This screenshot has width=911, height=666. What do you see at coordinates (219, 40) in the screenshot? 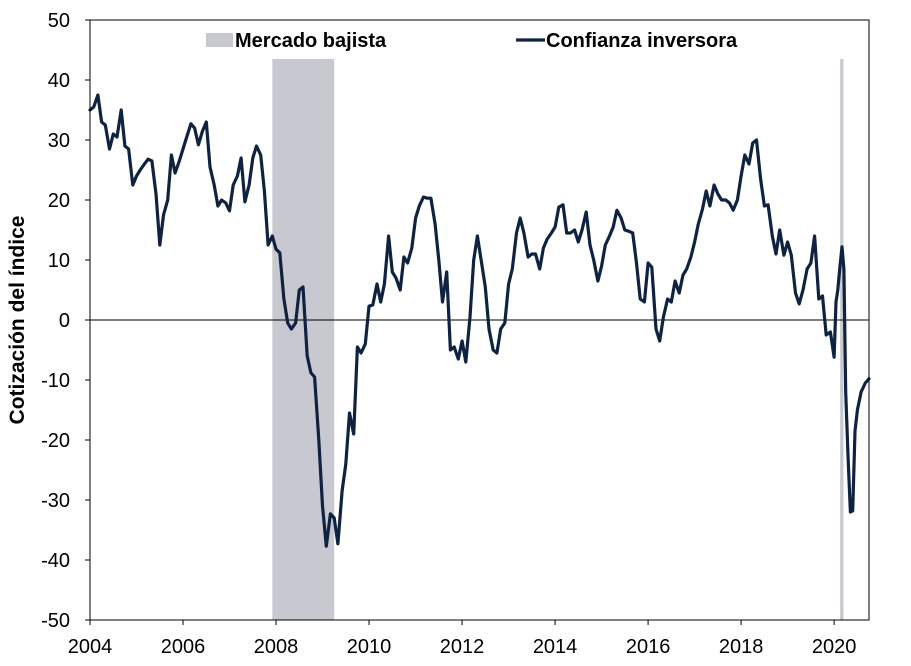
I see `legend-swatch-mercado-bajista` at bounding box center [219, 40].